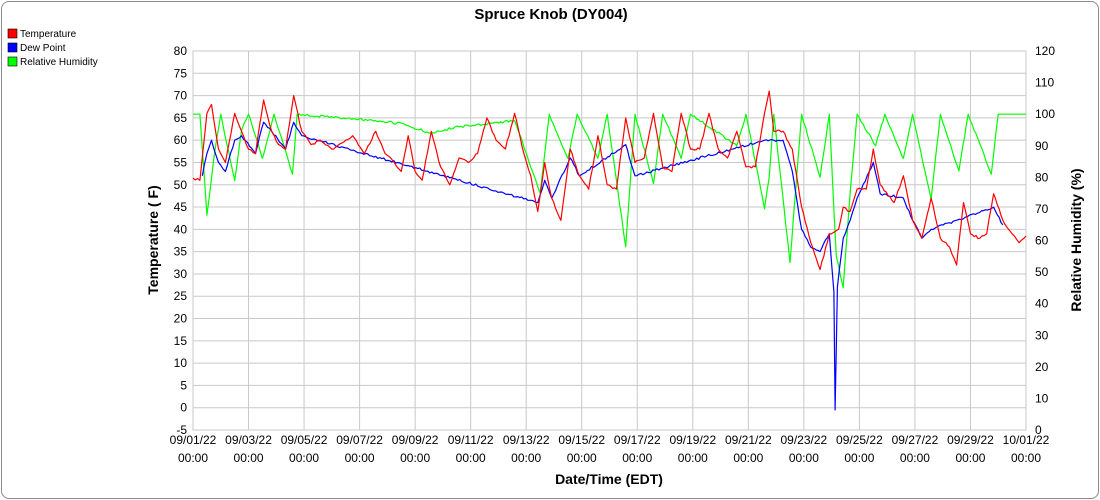  I want to click on y-tick-label: 5, so click(183, 385).